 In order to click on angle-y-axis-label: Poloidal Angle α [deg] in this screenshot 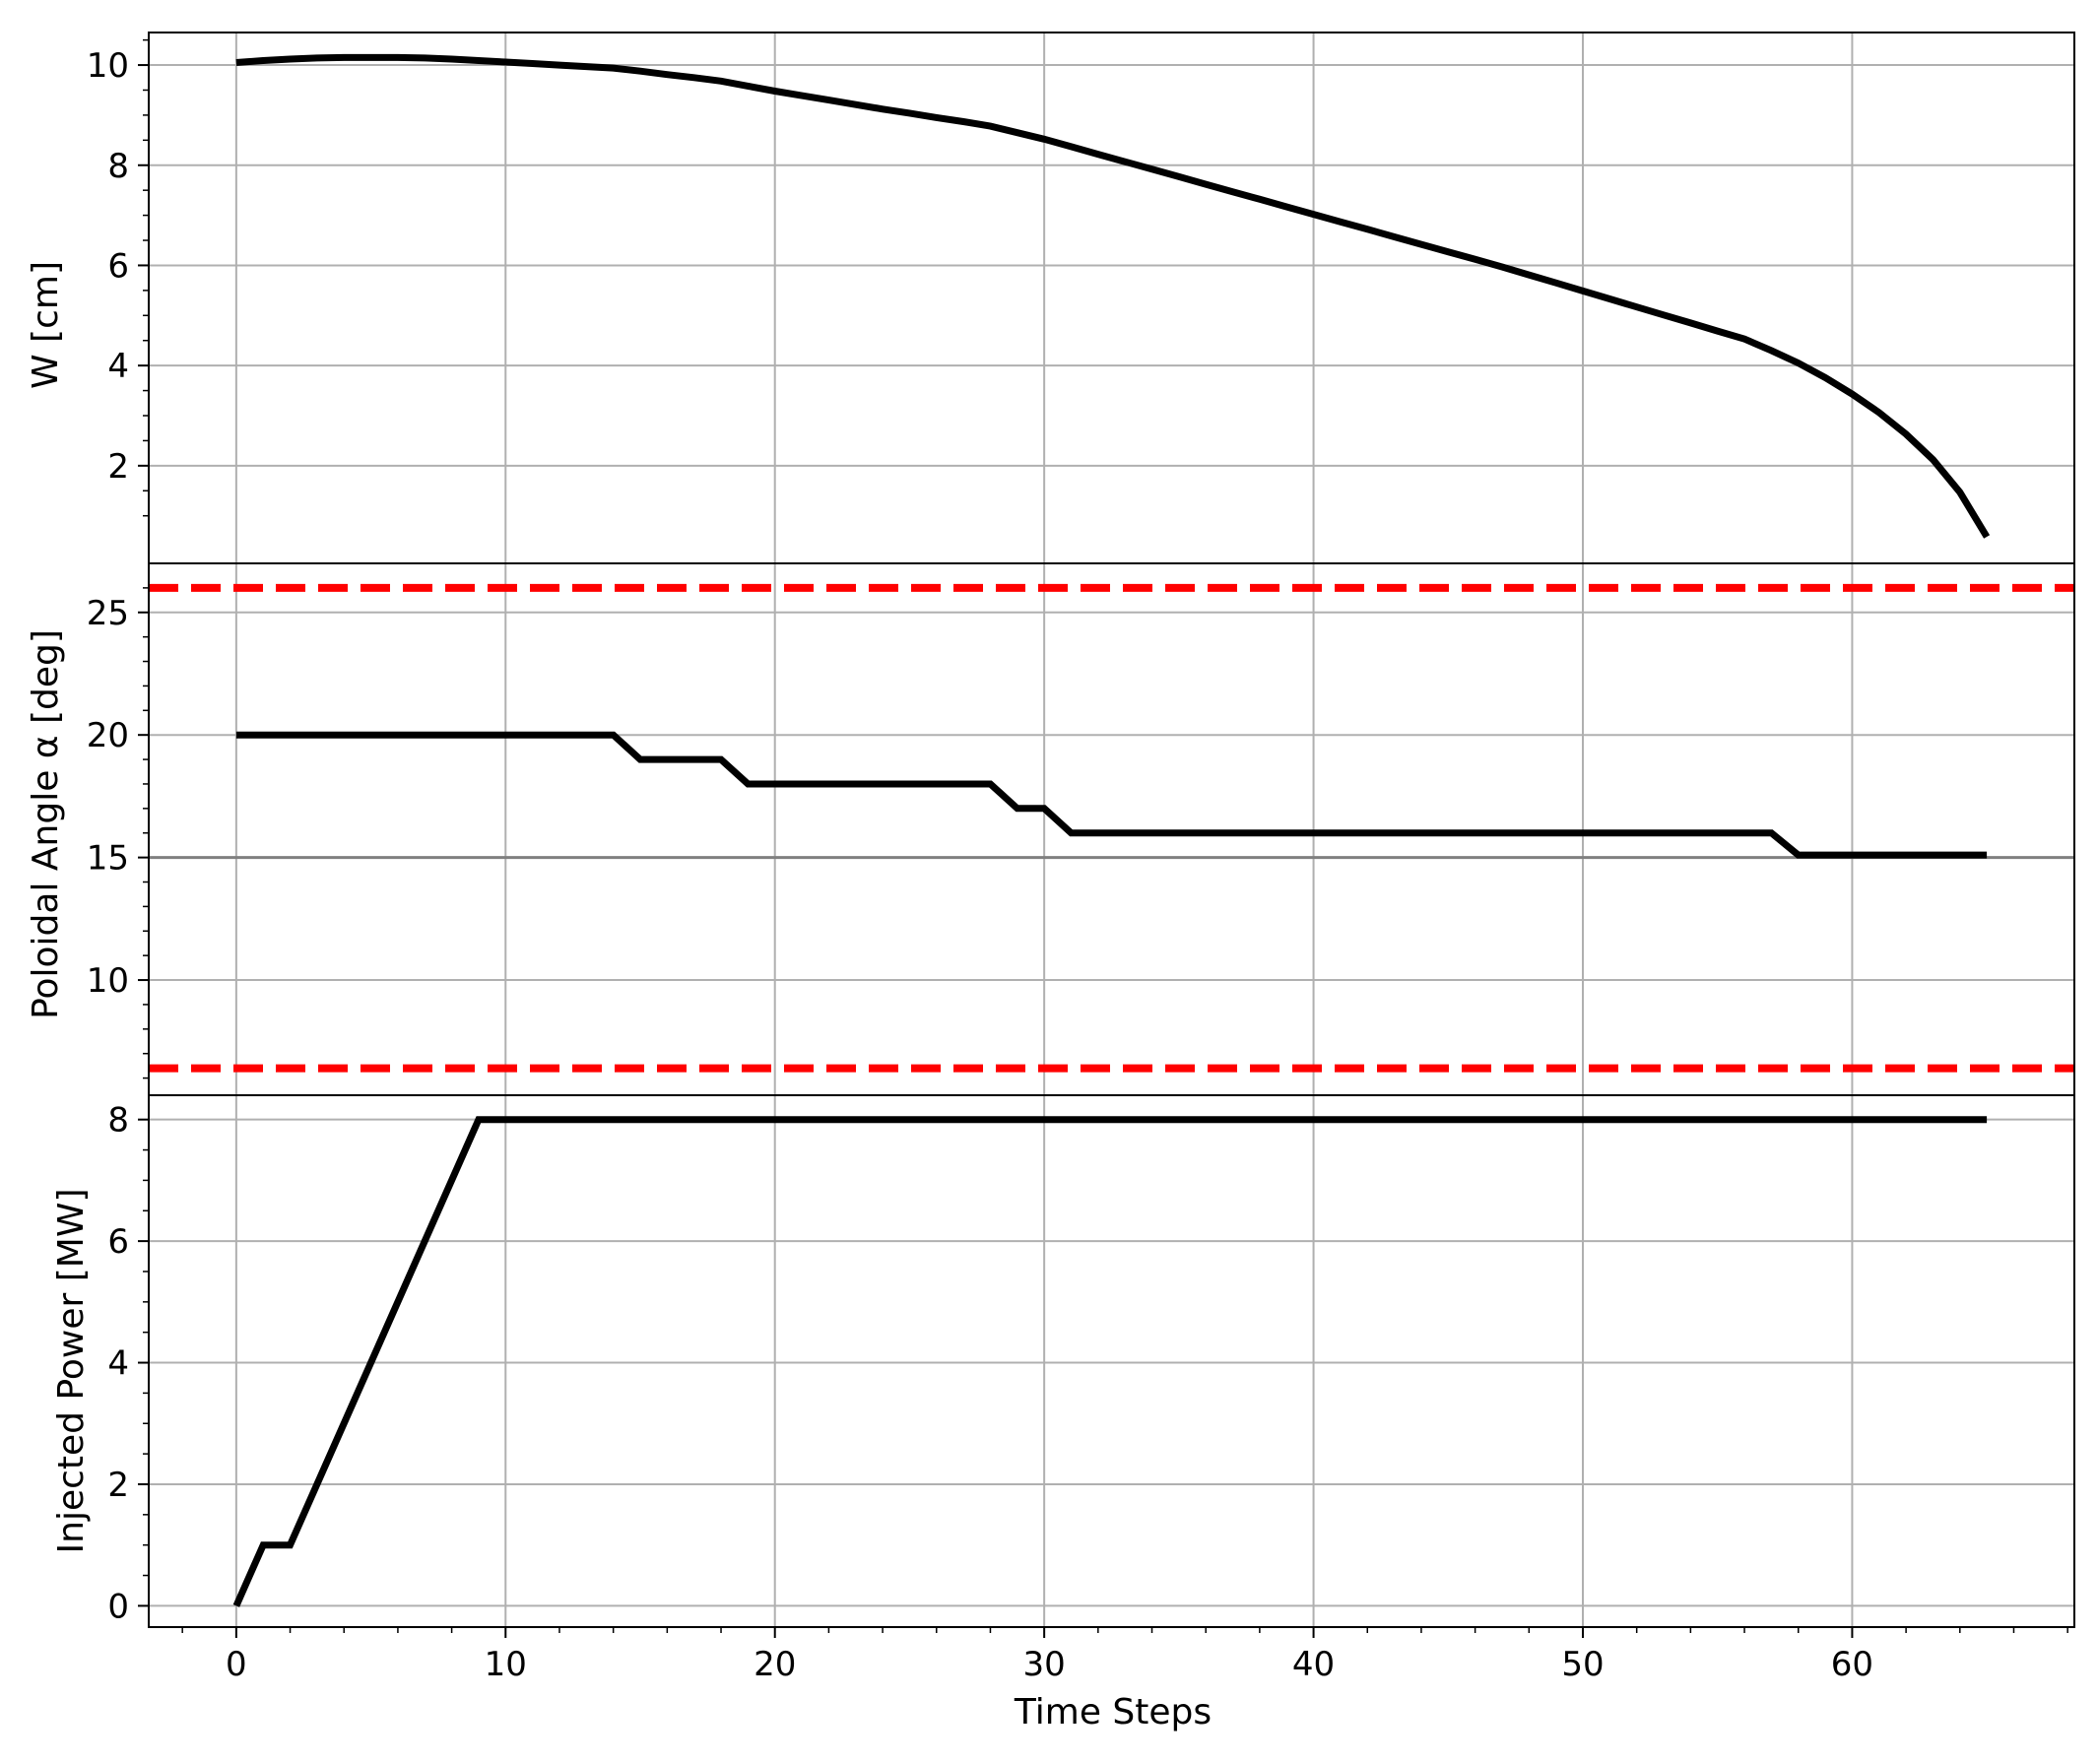, I will do `click(46, 824)`.